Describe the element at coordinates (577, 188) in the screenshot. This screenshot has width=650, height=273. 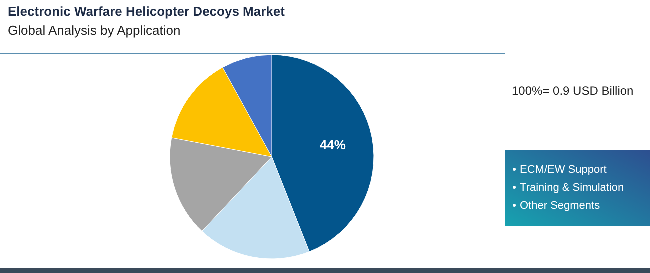
I see `legend-panel: ECM/EW Support Training & Simulation Other Segments` at that location.